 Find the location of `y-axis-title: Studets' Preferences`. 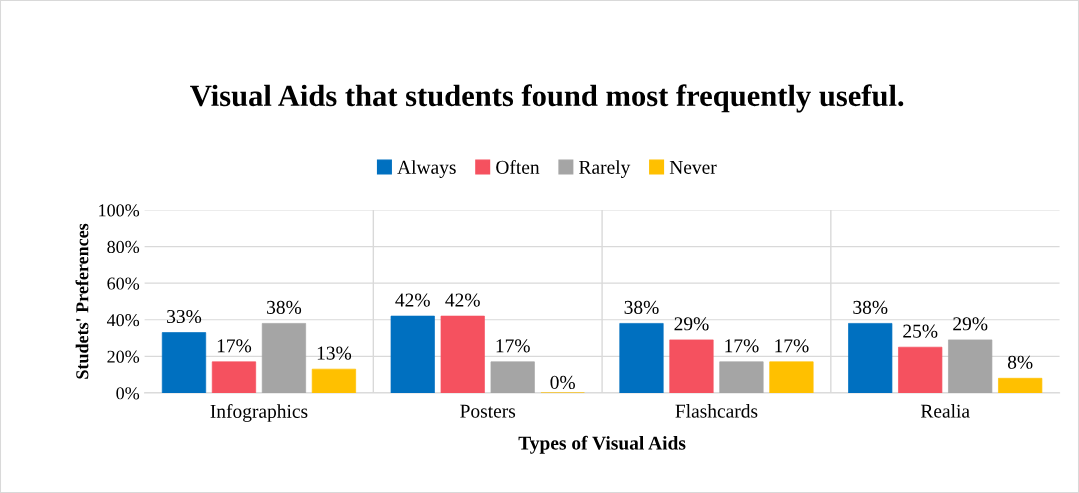

y-axis-title: Studets' Preferences is located at coordinates (82, 301).